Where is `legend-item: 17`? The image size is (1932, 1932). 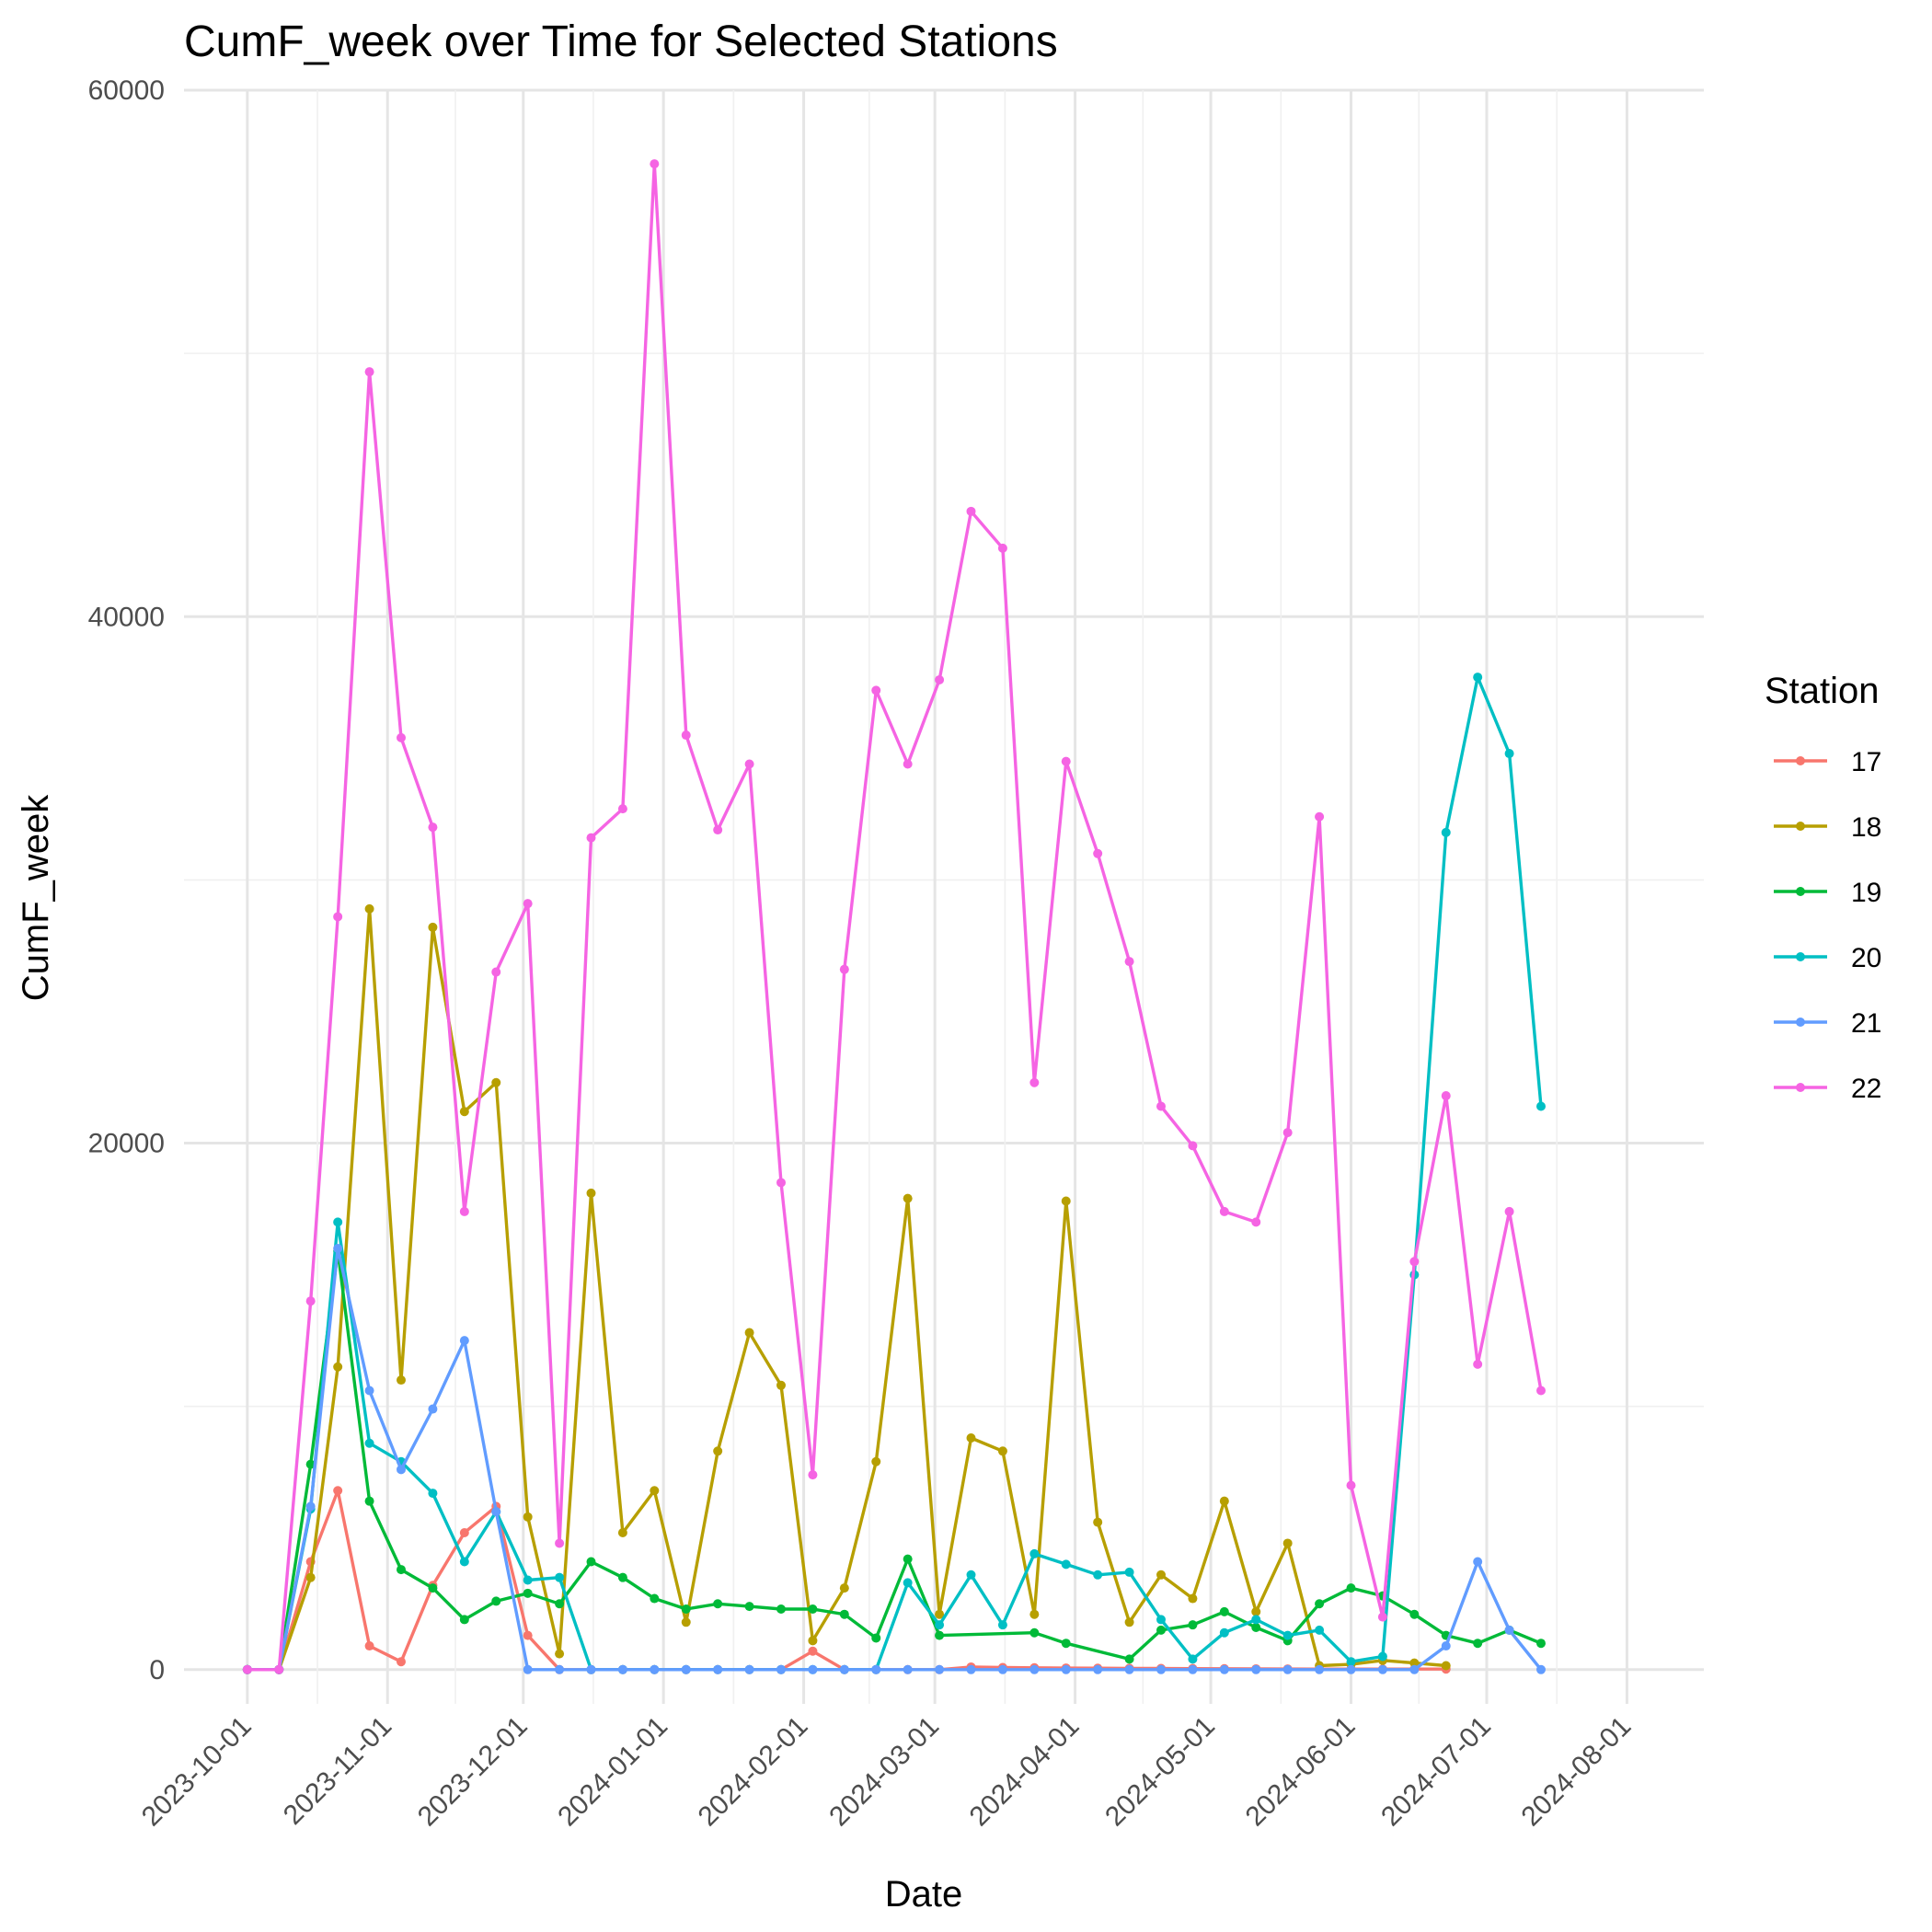 legend-item: 17 is located at coordinates (1827, 762).